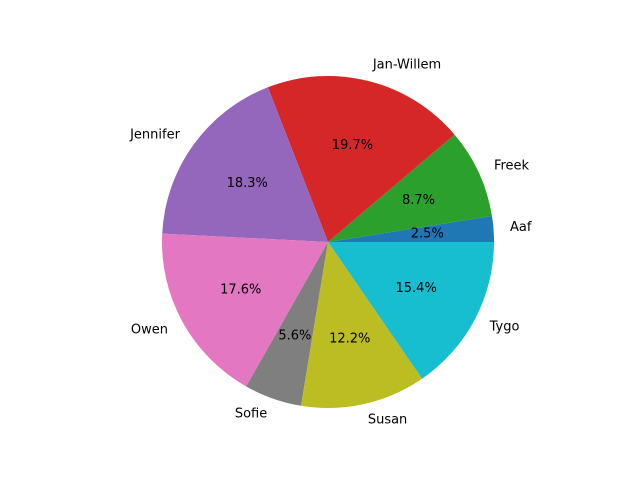  What do you see at coordinates (512, 165) in the screenshot?
I see `category-label-freek: Freek` at bounding box center [512, 165].